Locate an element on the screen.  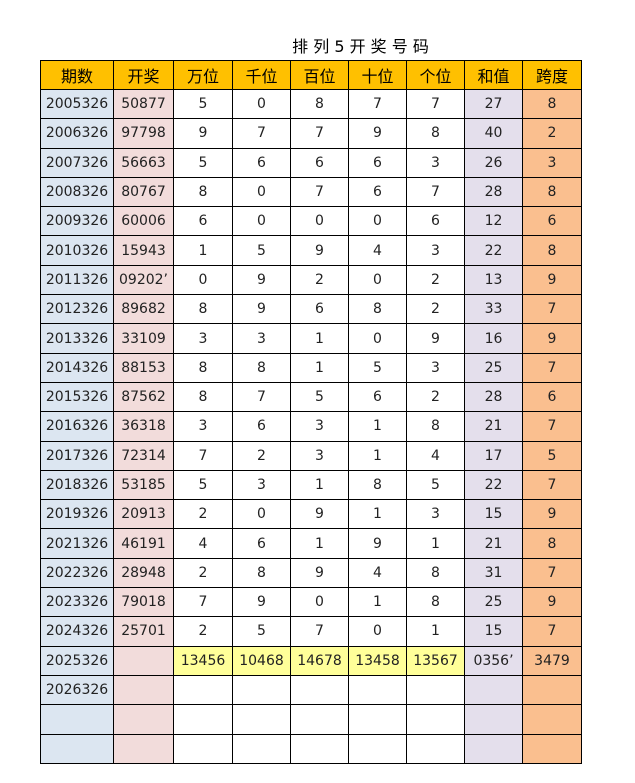
cell-units: 7 is located at coordinates (435, 104).